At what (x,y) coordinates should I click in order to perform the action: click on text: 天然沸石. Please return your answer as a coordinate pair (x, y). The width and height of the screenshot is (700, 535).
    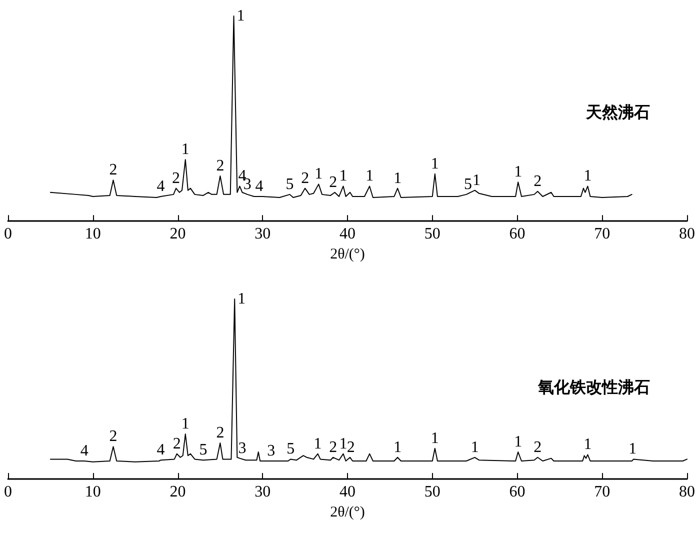
    Looking at the image, I should click on (617, 113).